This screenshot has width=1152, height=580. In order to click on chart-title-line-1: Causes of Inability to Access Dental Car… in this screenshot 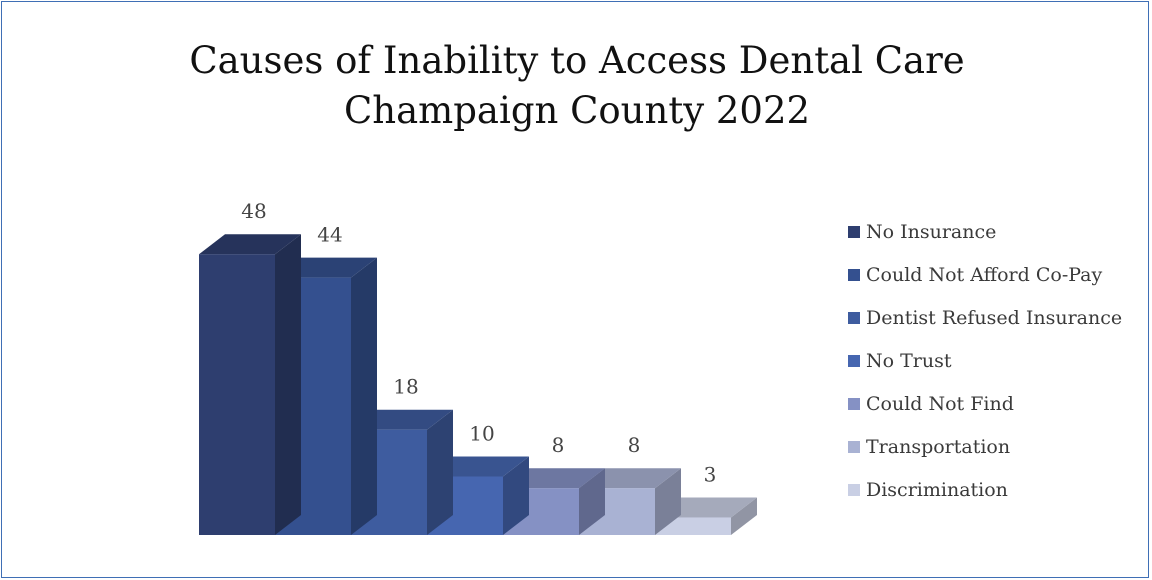, I will do `click(577, 60)`.